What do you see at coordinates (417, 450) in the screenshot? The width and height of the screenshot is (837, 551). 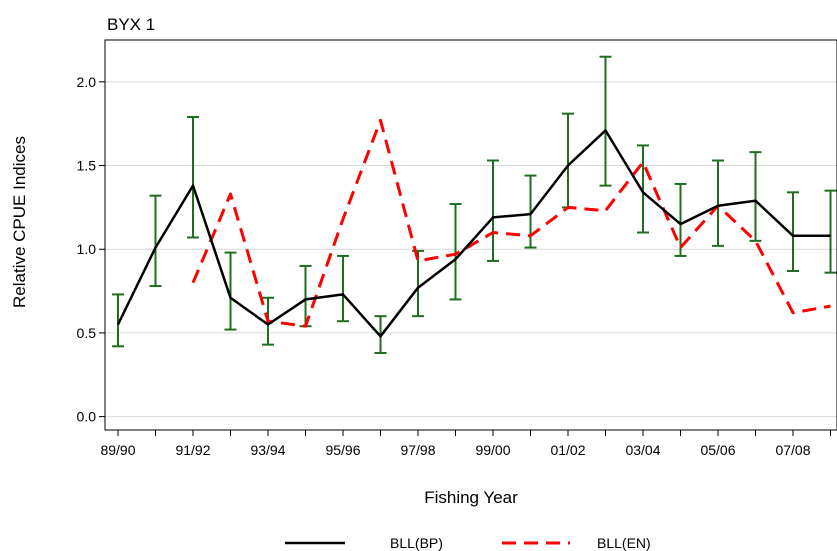 I see `x-tick-label: 97/98` at bounding box center [417, 450].